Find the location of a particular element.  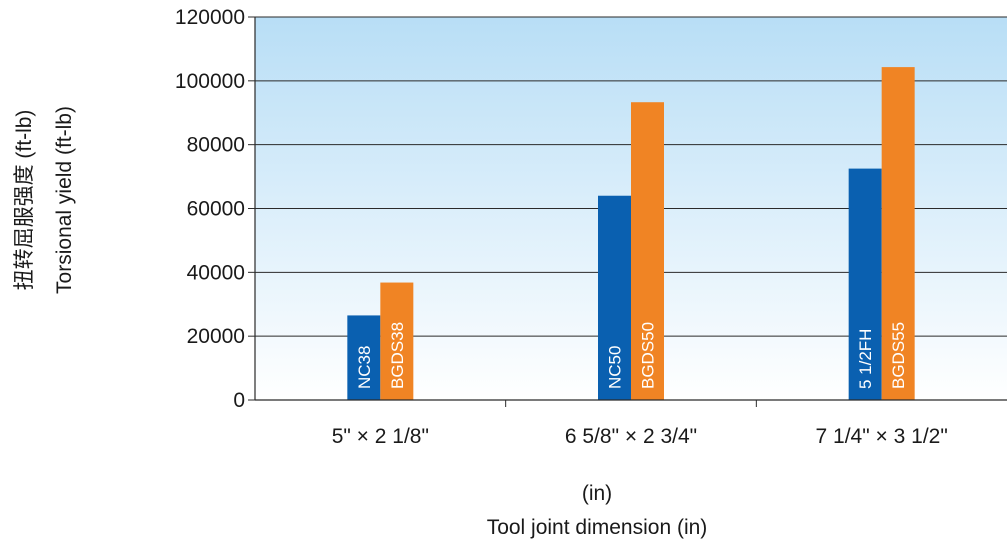

y-tick-label: 0 is located at coordinates (239, 400).